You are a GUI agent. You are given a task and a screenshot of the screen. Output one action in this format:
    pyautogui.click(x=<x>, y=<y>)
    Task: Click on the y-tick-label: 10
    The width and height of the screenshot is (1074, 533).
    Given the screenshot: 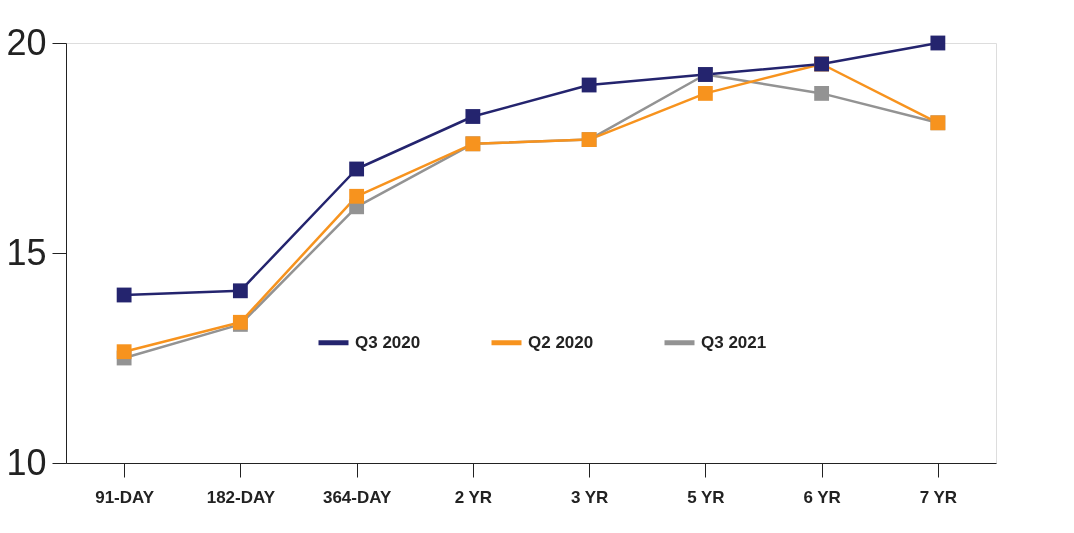 What is the action you would take?
    pyautogui.click(x=26, y=462)
    